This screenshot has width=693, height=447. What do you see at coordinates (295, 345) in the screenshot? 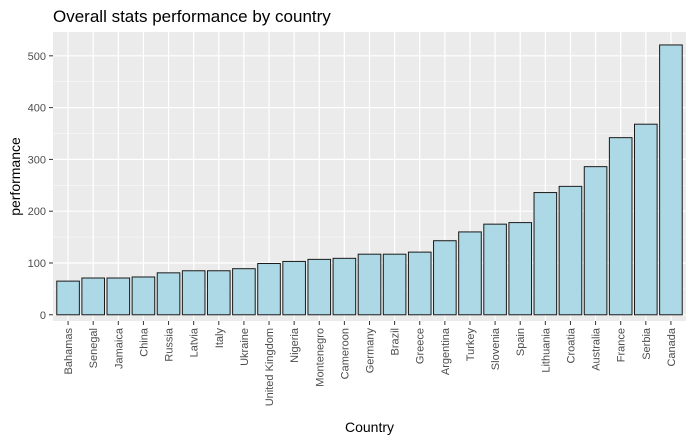
I see `x-tick-label: Nigeria` at bounding box center [295, 345].